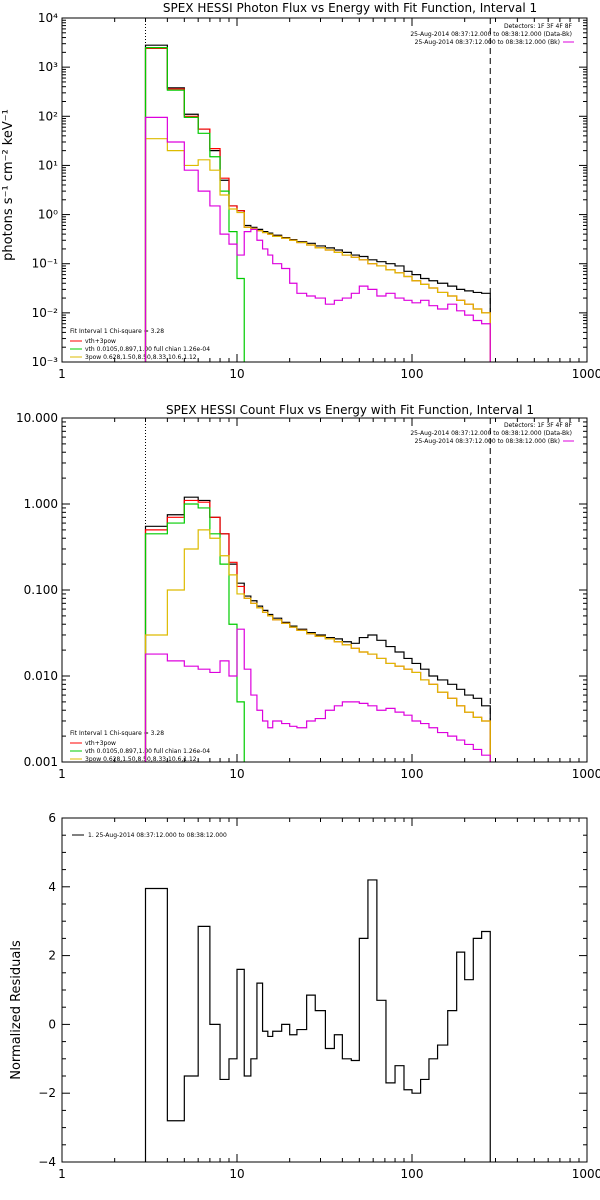  What do you see at coordinates (48, 116) in the screenshot?
I see `y-tick-label: 10²` at bounding box center [48, 116].